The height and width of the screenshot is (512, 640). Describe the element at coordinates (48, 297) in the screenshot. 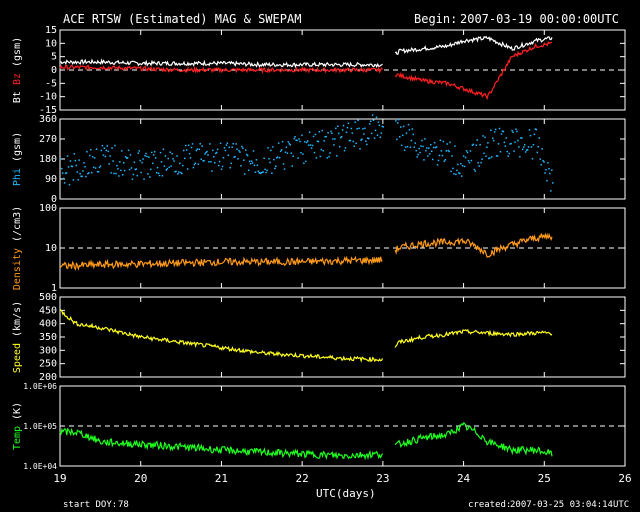

I see `speed-ytick-label: 500` at that location.